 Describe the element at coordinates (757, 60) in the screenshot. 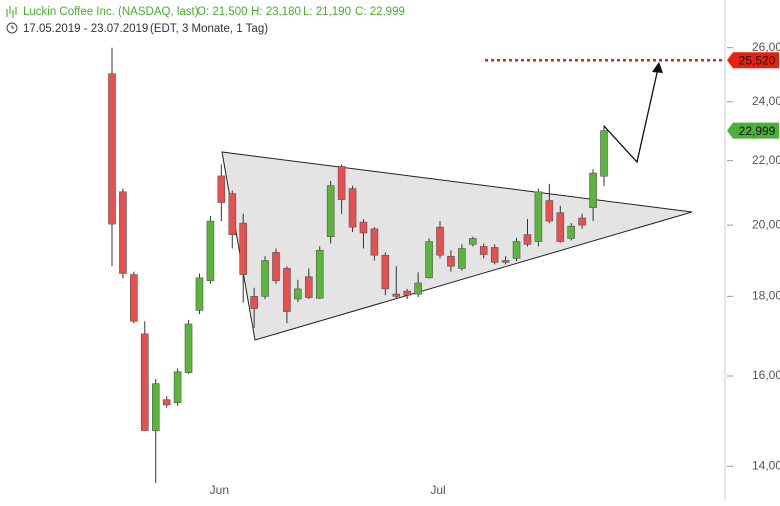

I see `price-marker-label: 25,520` at that location.